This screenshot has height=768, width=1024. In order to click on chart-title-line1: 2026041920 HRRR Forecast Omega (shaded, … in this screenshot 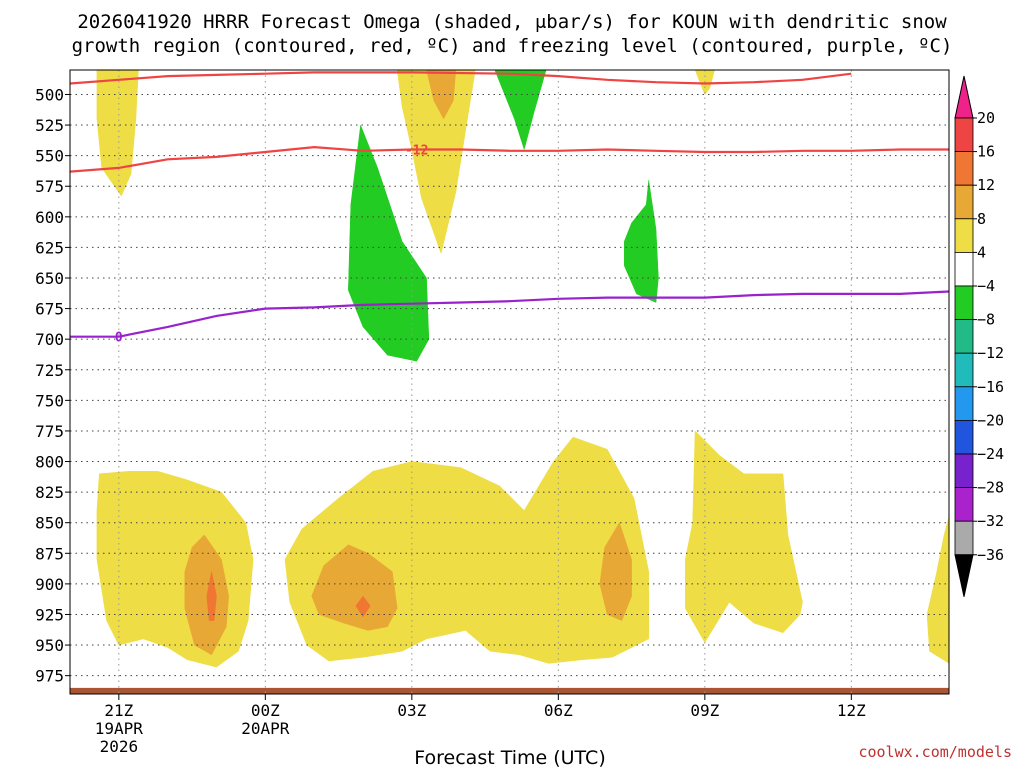, I will do `click(512, 22)`.